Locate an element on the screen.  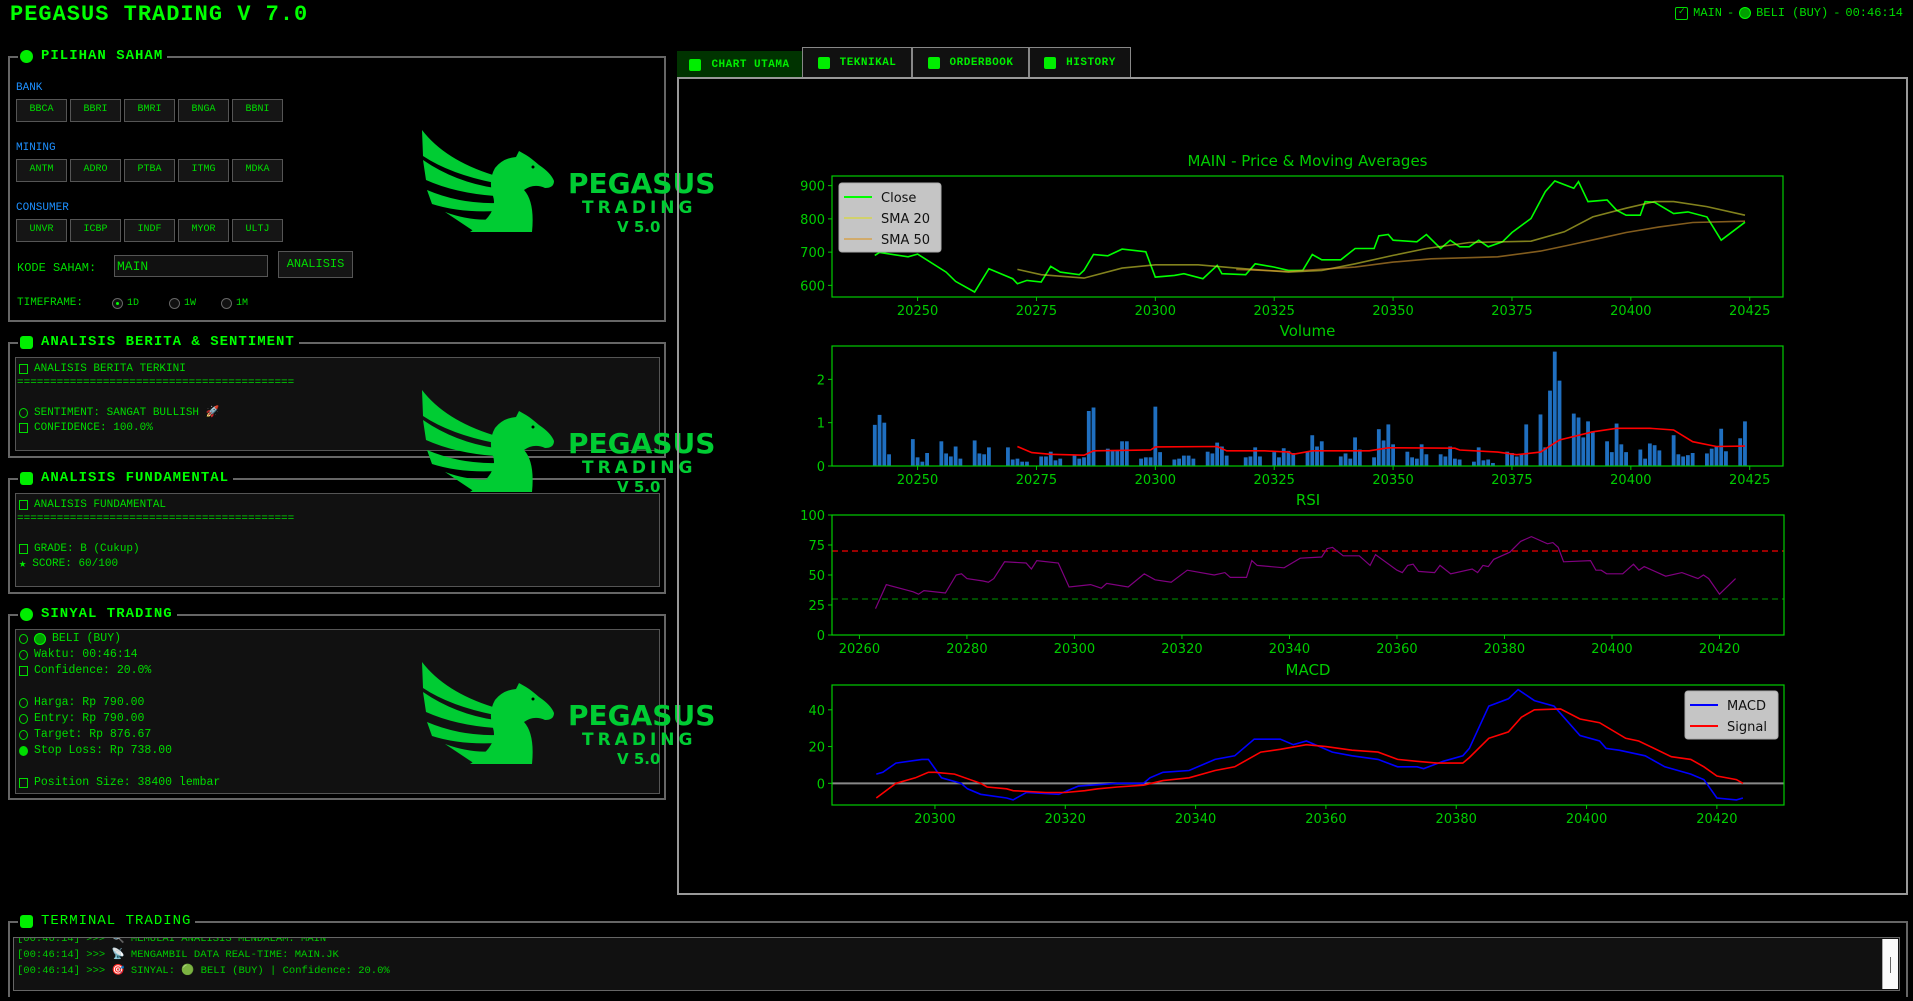
stock-button-bmri: BMRI is located at coordinates (149, 110).